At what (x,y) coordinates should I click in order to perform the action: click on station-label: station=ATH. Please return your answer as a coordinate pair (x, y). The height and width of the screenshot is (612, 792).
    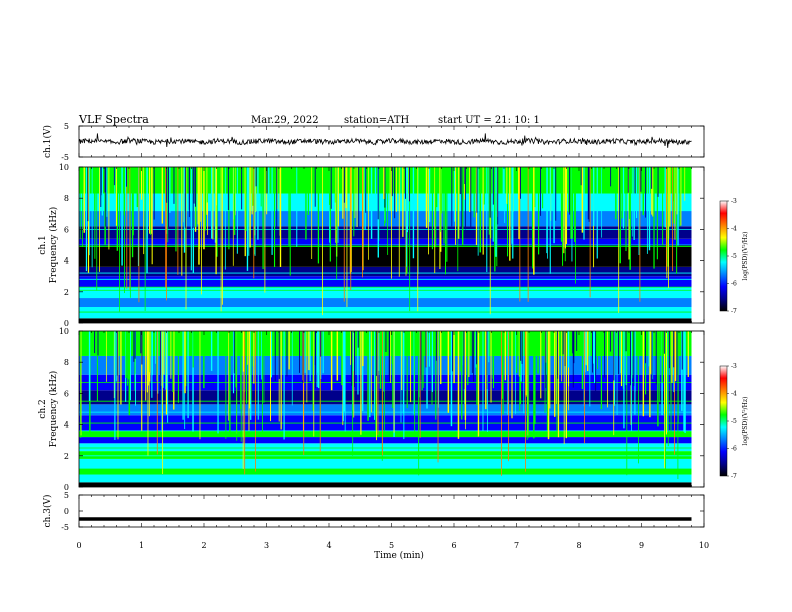
    Looking at the image, I should click on (377, 120).